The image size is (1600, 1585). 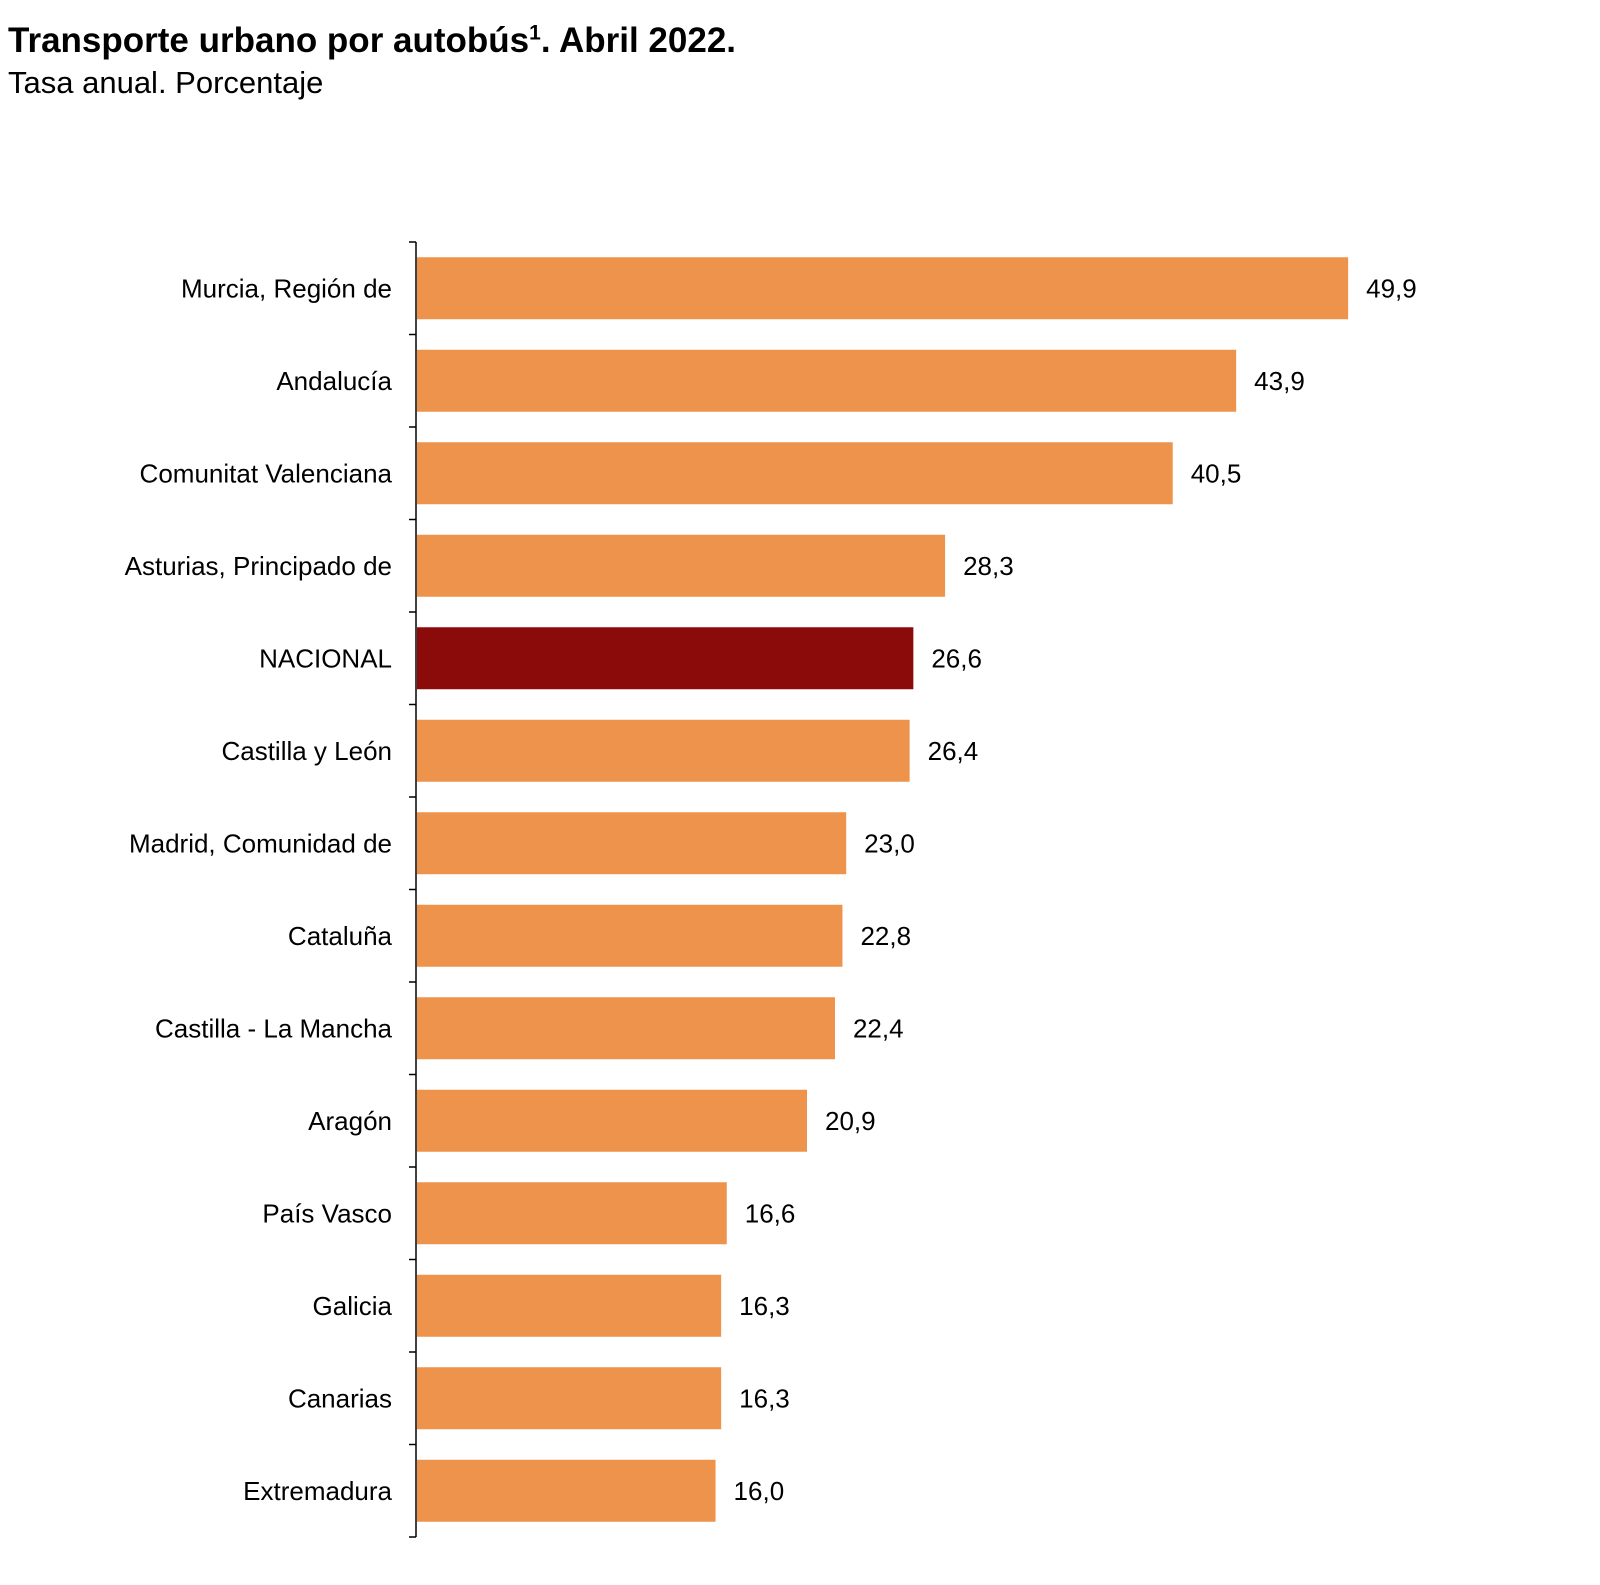 I want to click on value-label-canarias: 16,3, so click(x=764, y=1398).